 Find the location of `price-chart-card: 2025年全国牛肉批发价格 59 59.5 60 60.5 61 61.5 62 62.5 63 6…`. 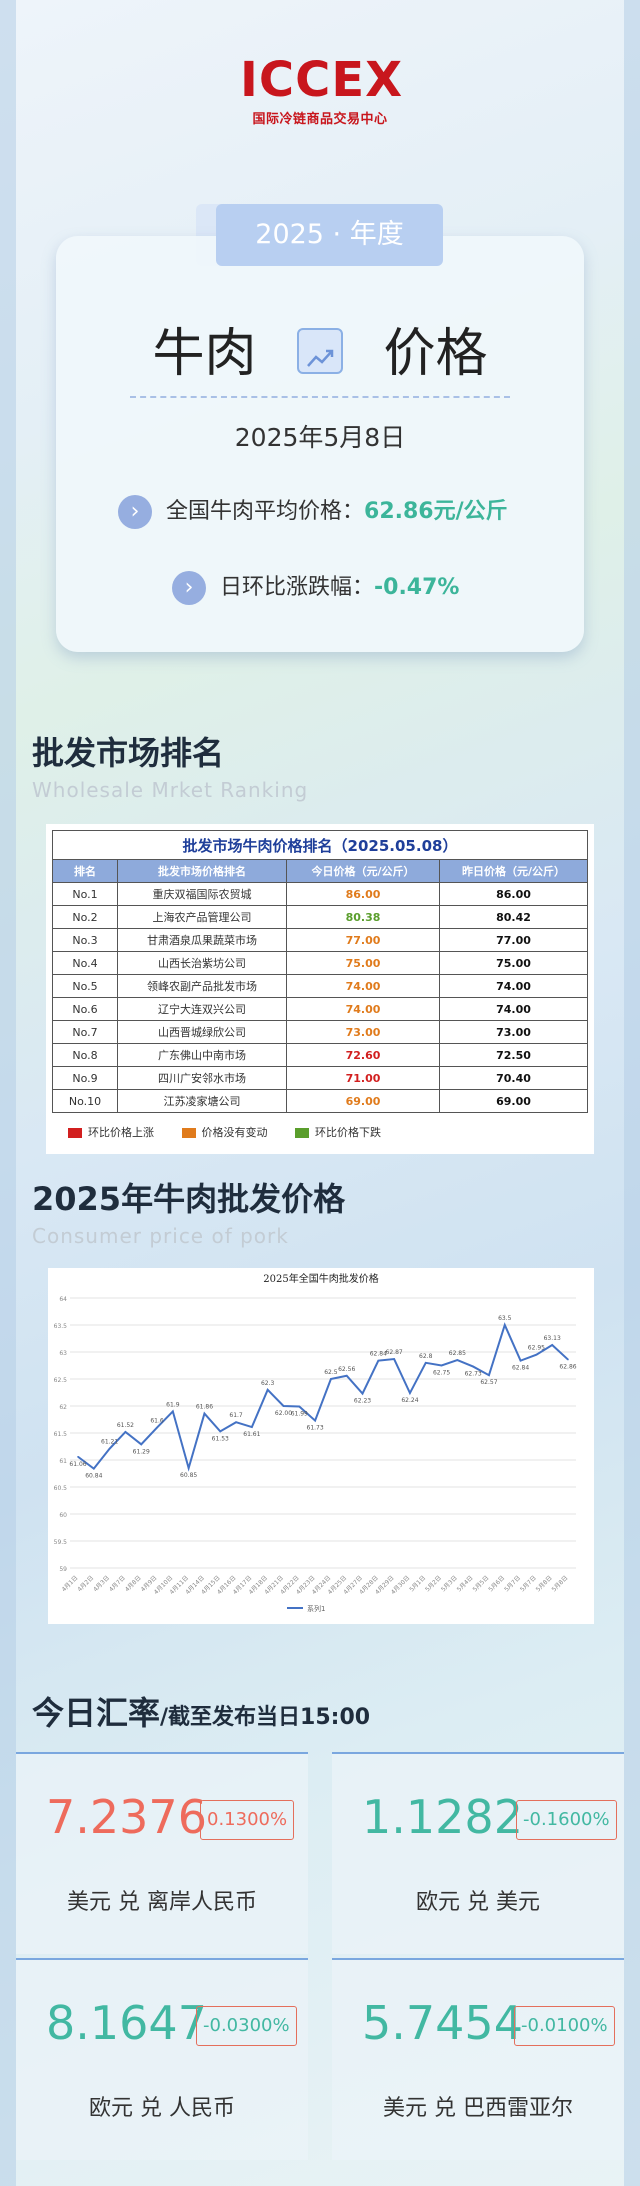

price-chart-card: 2025年全国牛肉批发价格 59 59.5 60 60.5 61 61.5 62 62.5 63 6… is located at coordinates (321, 1446).